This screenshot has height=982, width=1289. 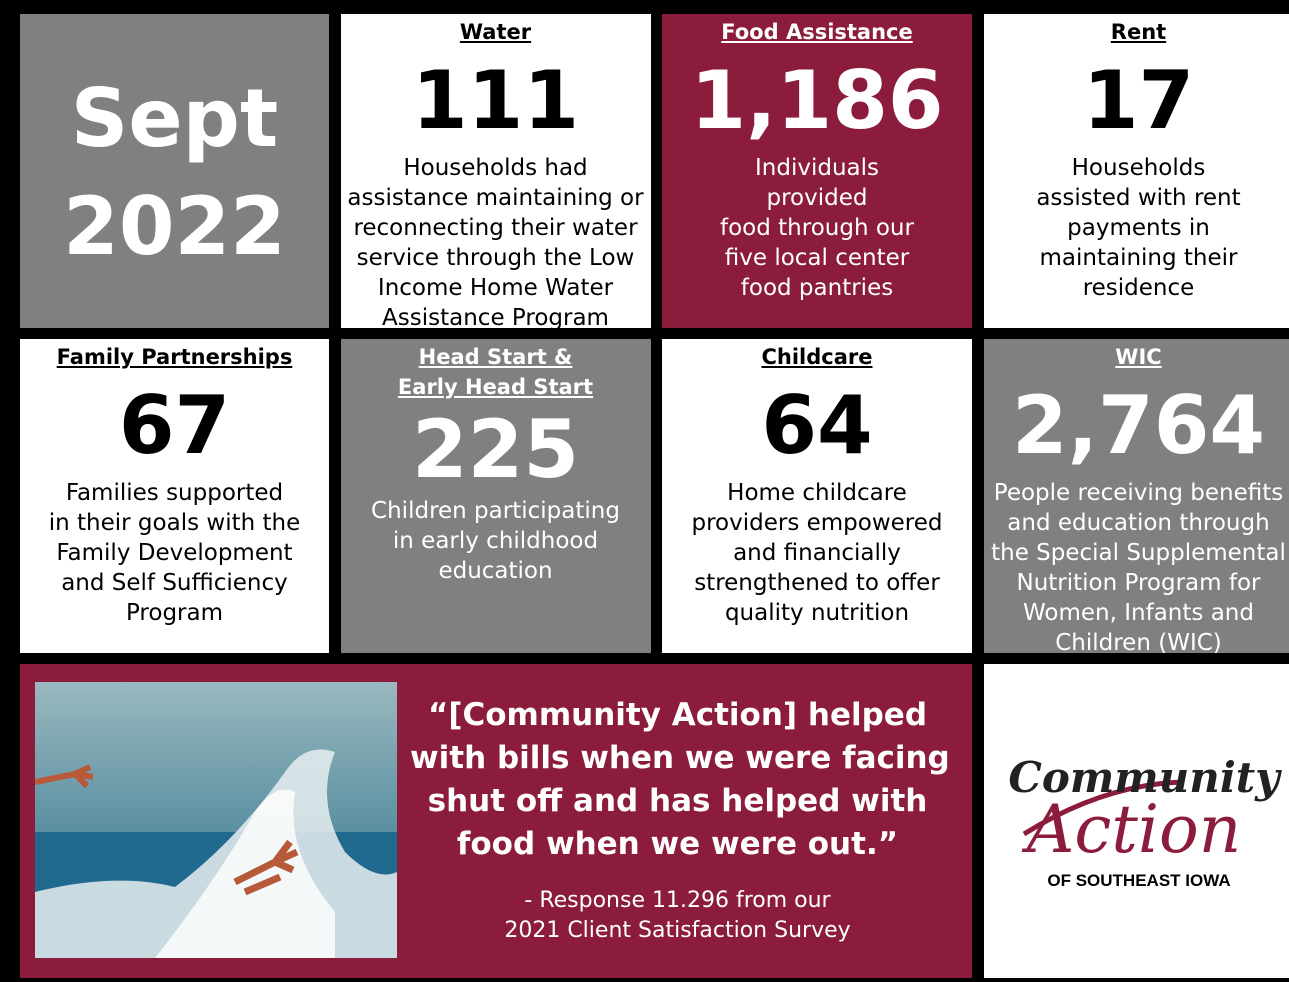 I want to click on tile-title: Family Partnerships, so click(x=174, y=357).